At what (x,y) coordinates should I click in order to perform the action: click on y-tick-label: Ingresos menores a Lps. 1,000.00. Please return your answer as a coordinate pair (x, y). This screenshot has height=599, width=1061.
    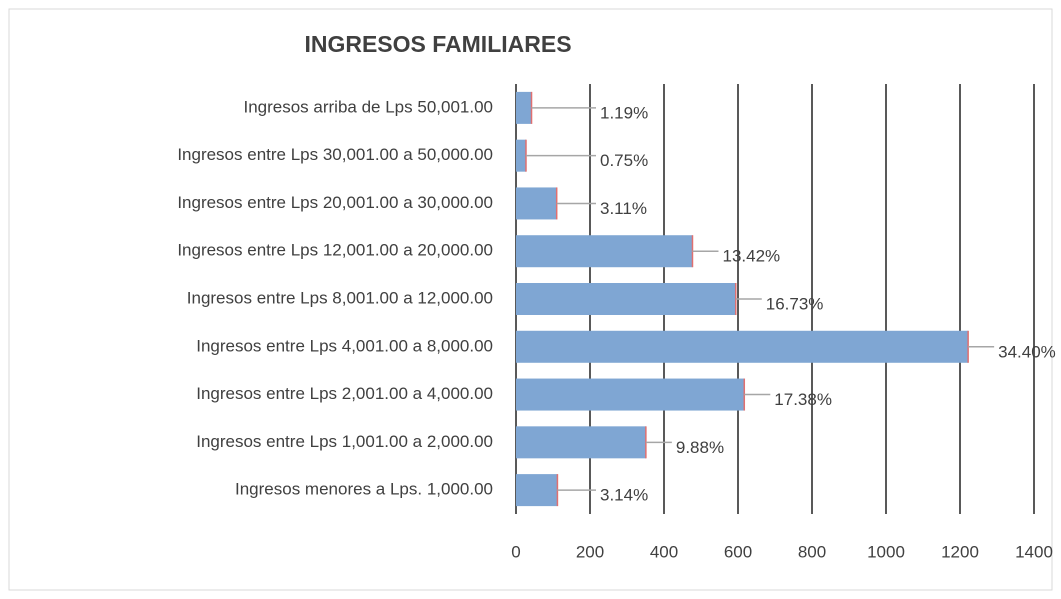
    Looking at the image, I should click on (364, 489).